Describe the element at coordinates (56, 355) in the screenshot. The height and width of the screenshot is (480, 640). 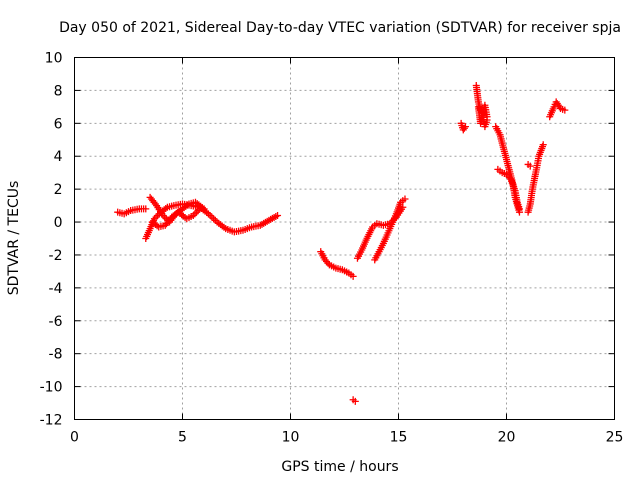
I see `y-tick-label: -8` at that location.